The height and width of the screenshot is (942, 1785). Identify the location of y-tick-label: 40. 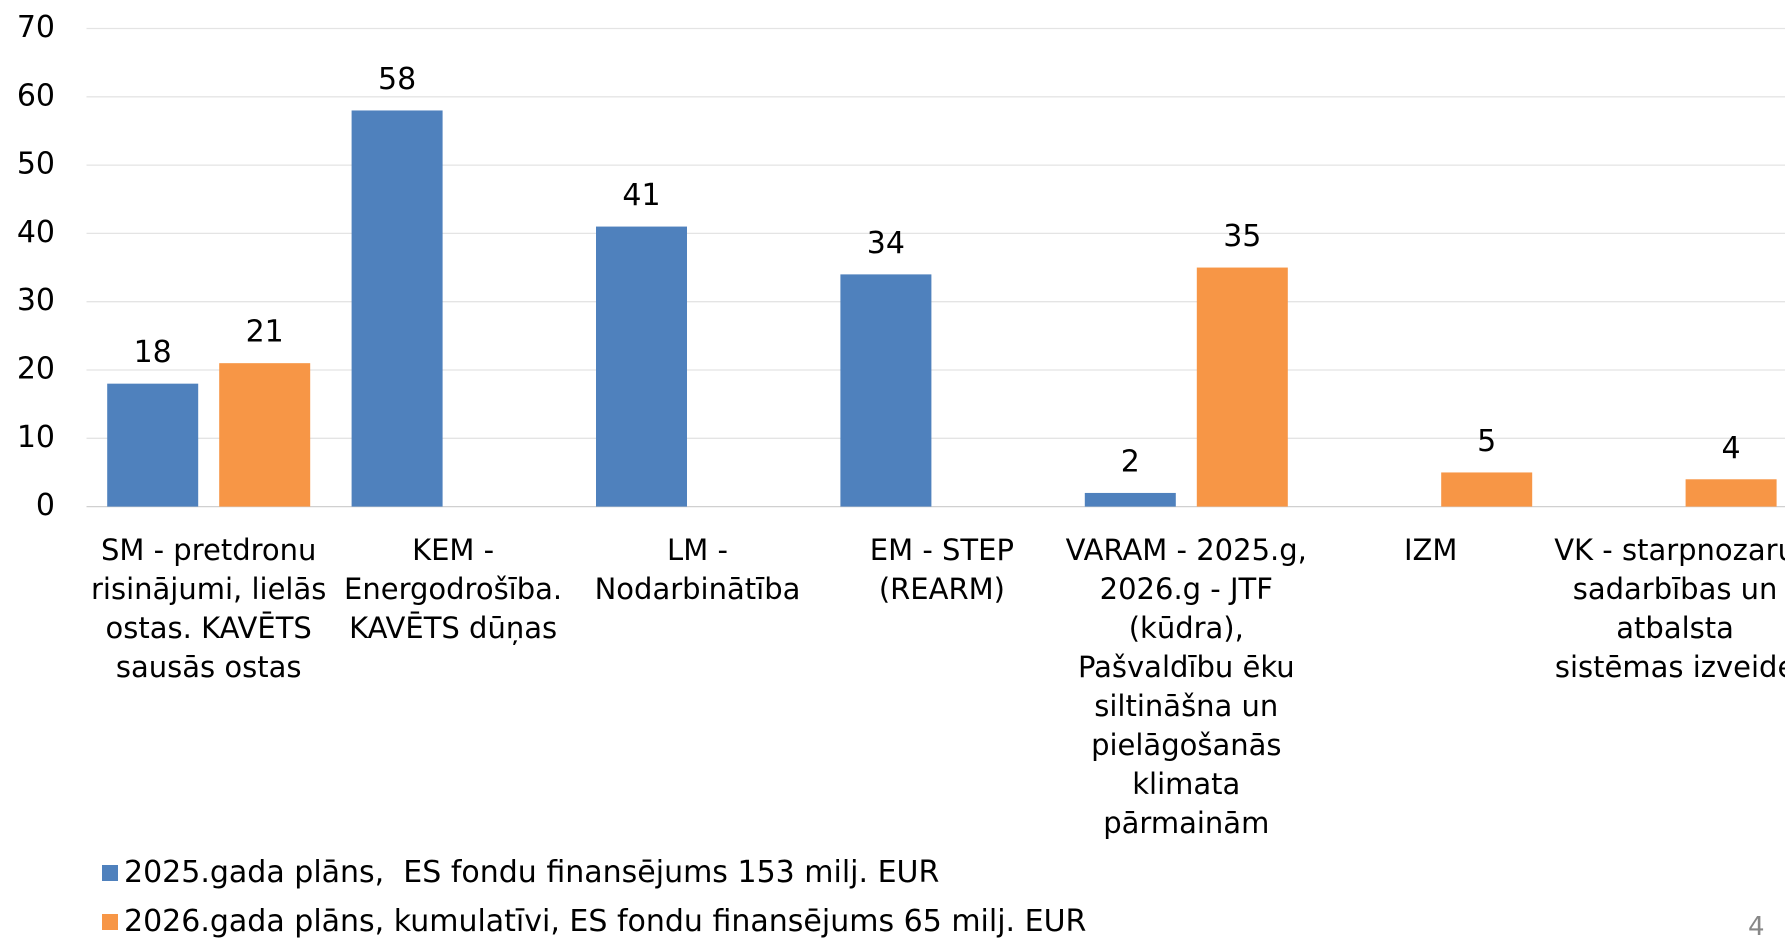
(36, 232).